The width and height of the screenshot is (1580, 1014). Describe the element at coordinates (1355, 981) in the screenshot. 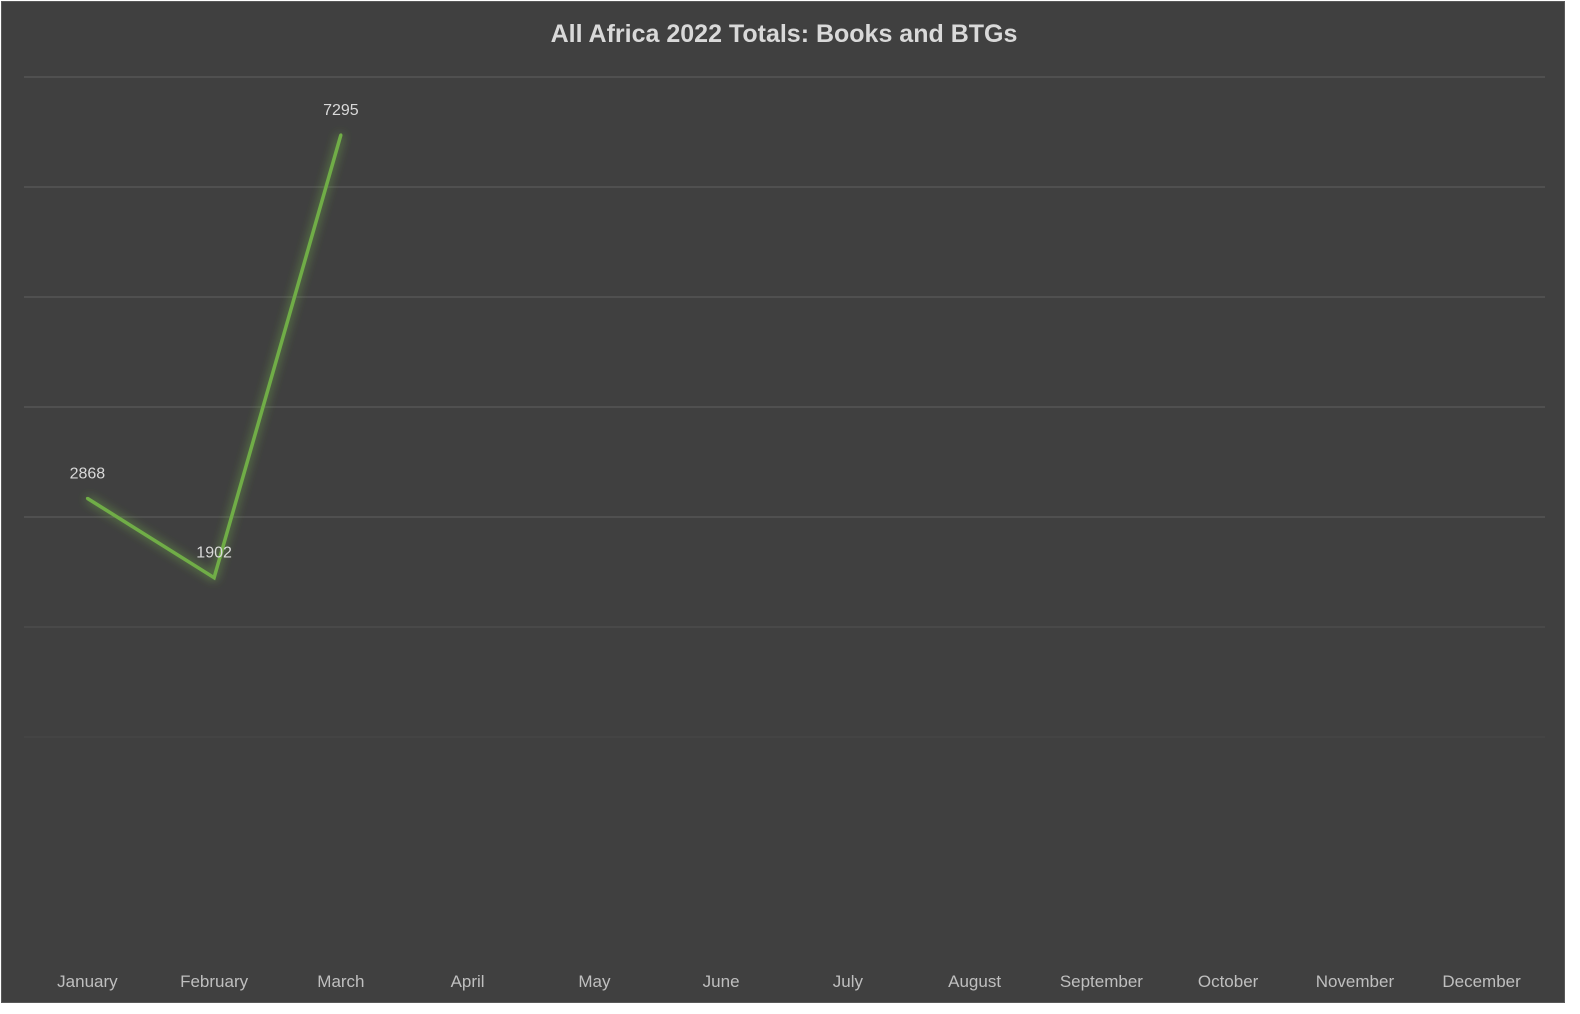

I see `x-tick-label: November` at that location.